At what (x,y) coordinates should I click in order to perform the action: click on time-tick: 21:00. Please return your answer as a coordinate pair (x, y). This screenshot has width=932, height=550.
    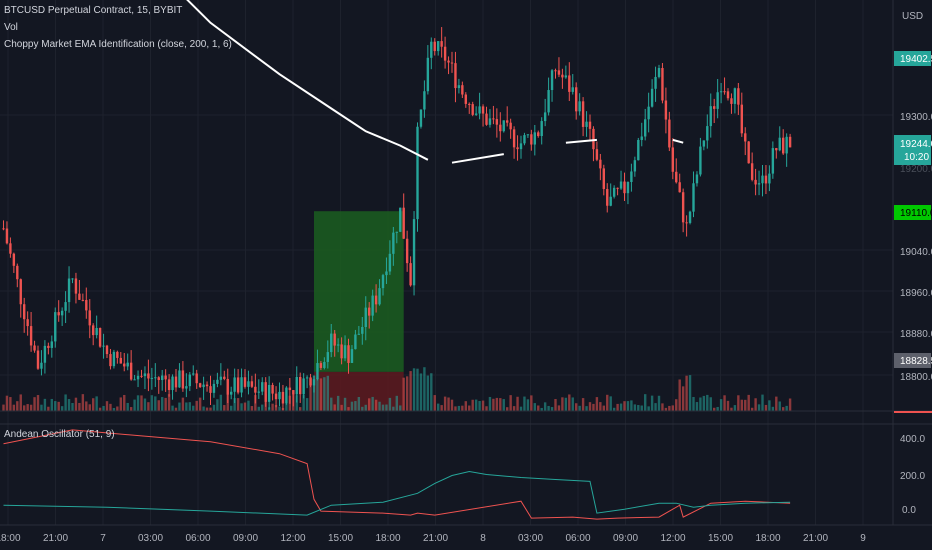
    Looking at the image, I should click on (815, 538).